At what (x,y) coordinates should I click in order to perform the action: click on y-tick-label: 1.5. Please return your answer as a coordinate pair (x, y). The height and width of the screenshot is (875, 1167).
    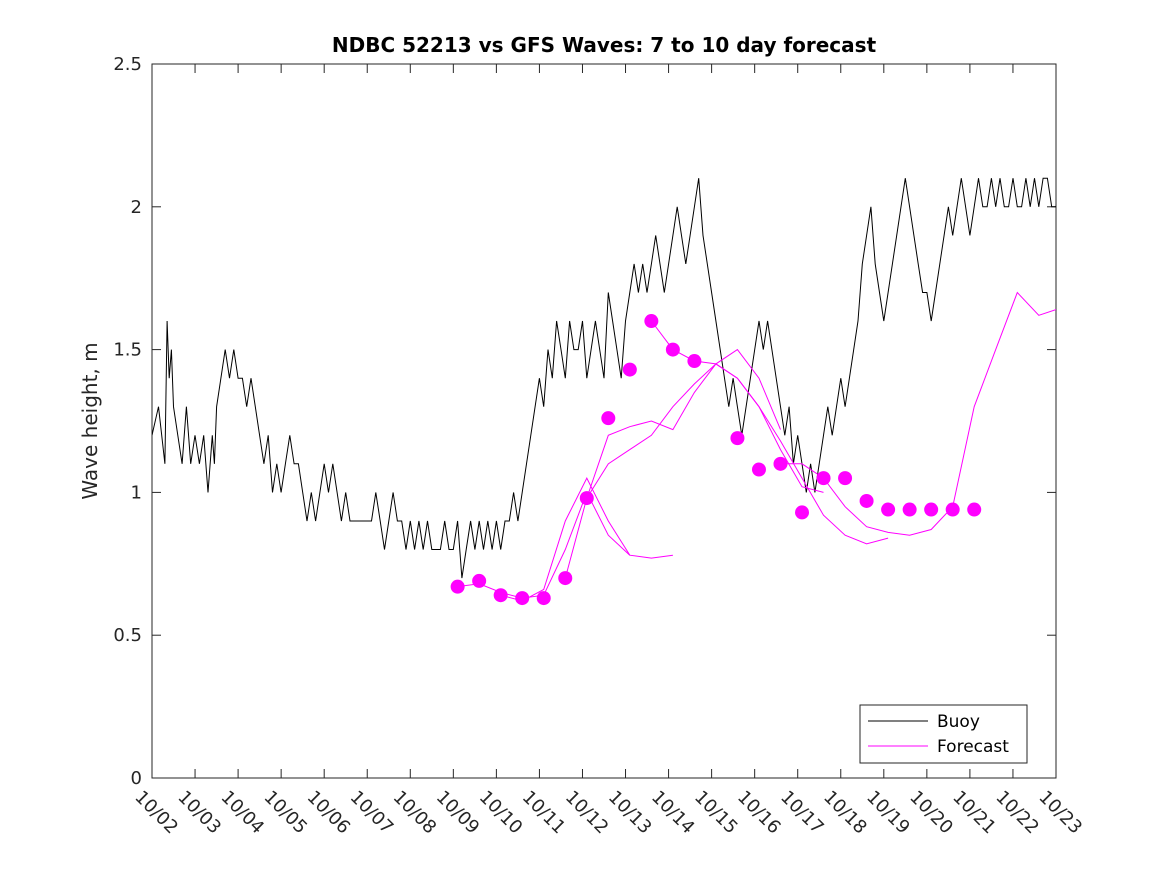
    Looking at the image, I should click on (127, 350).